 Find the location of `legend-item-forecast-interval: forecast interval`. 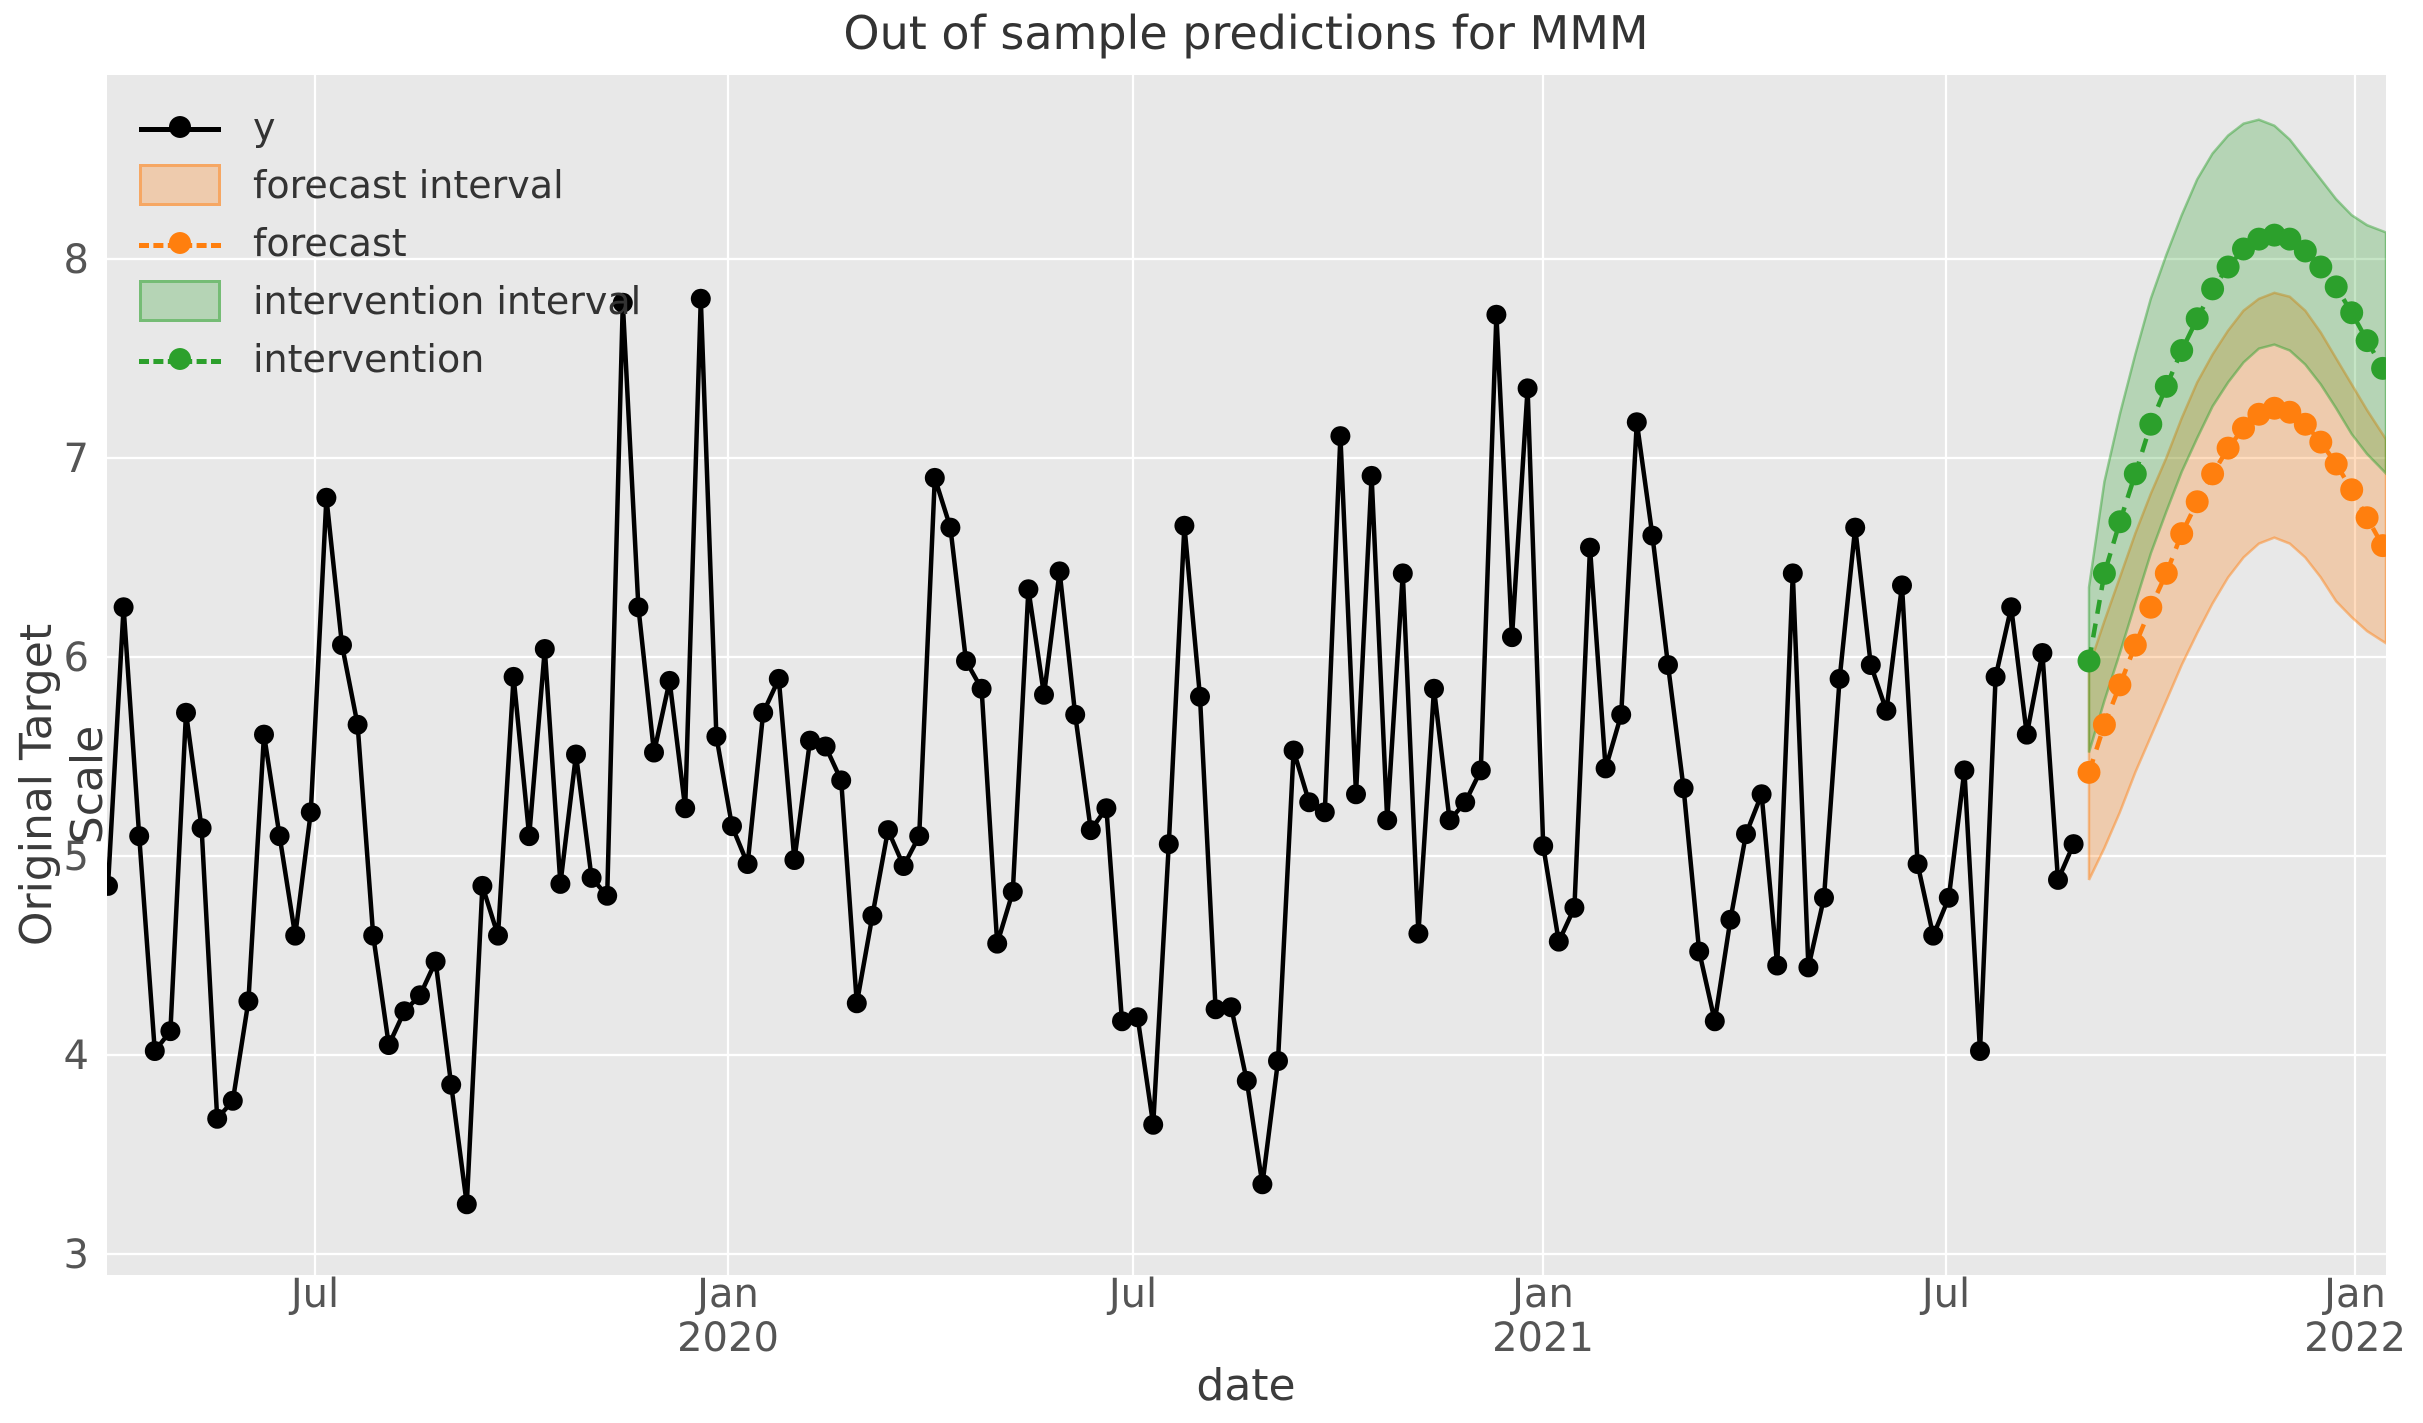

legend-item-forecast-interval: forecast interval is located at coordinates (390, 185).